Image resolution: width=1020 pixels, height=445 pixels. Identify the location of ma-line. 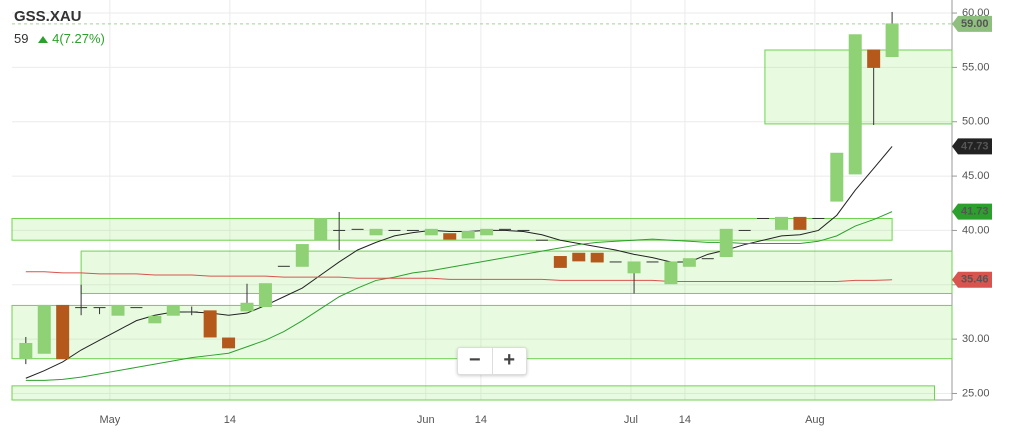
(459, 277).